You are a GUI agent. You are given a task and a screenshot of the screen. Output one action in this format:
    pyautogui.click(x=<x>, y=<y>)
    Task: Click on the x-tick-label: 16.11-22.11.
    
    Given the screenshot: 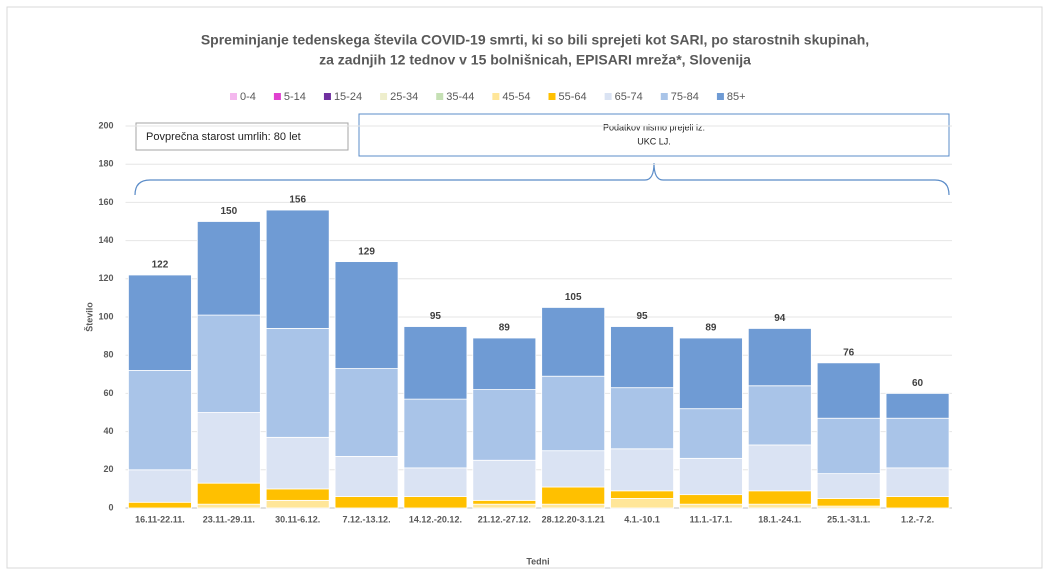 What is the action you would take?
    pyautogui.click(x=160, y=519)
    